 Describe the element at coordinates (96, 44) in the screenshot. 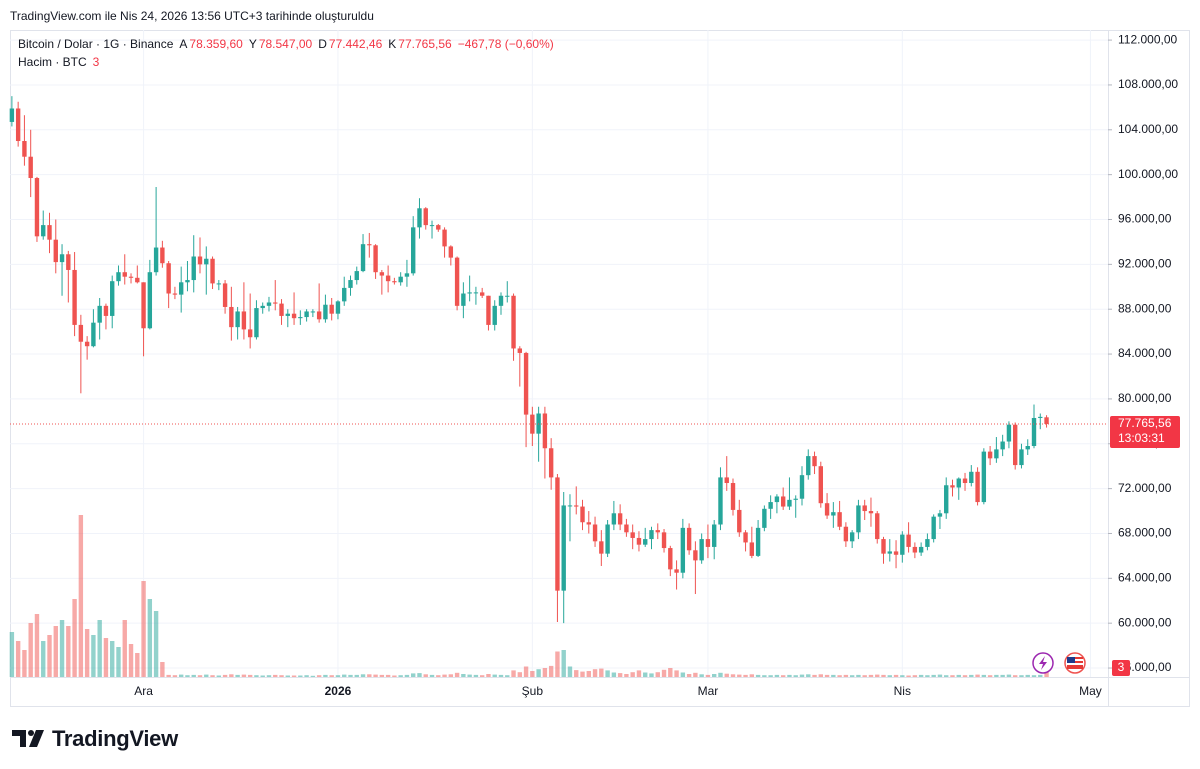

I see `symbol: Bitcoin / Dolar · 1G · Binance` at that location.